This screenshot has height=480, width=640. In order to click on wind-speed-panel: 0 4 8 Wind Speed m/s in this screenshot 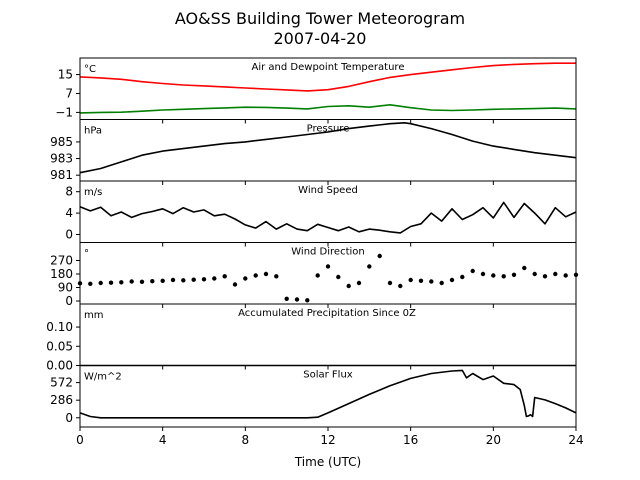, I will do `click(321, 213)`.